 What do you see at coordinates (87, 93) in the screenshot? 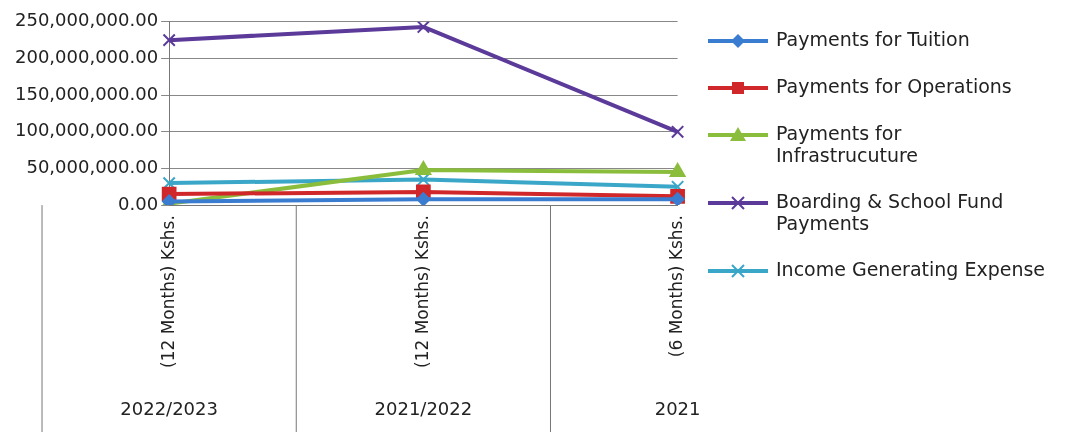
I see `y-tick-label: 150,000,000.00` at bounding box center [87, 93].